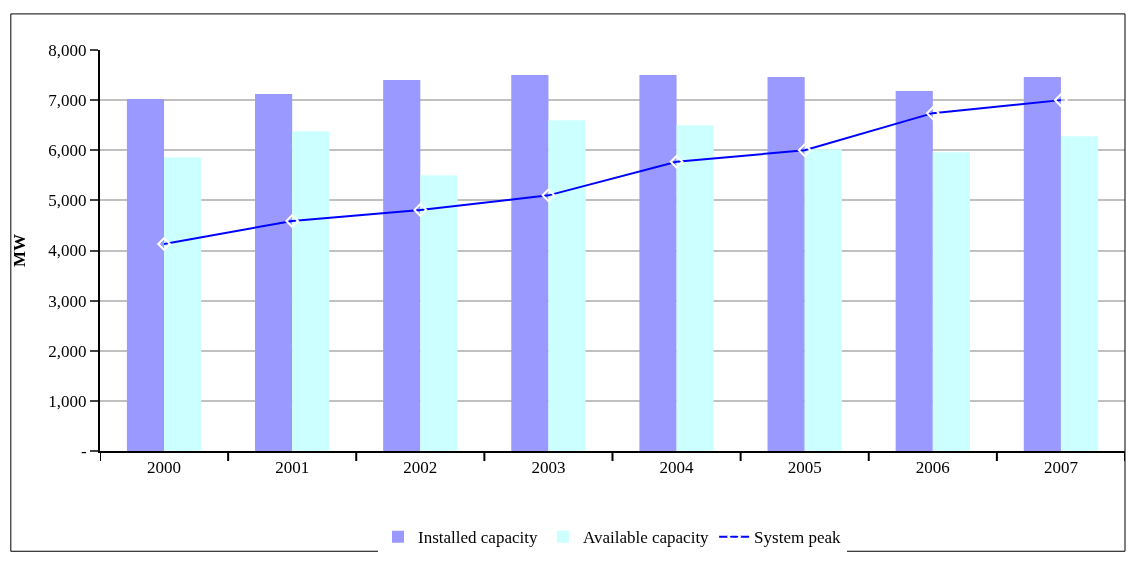  Describe the element at coordinates (646, 538) in the screenshot. I see `legend-label: Available capacity` at that location.